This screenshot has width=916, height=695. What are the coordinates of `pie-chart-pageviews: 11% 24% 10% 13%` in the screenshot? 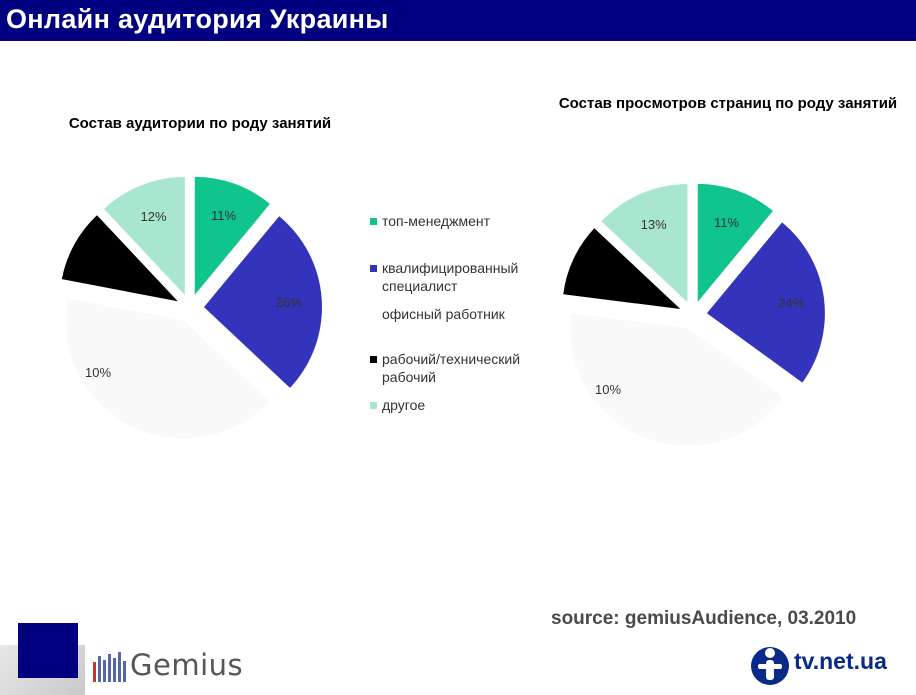 It's located at (694, 315).